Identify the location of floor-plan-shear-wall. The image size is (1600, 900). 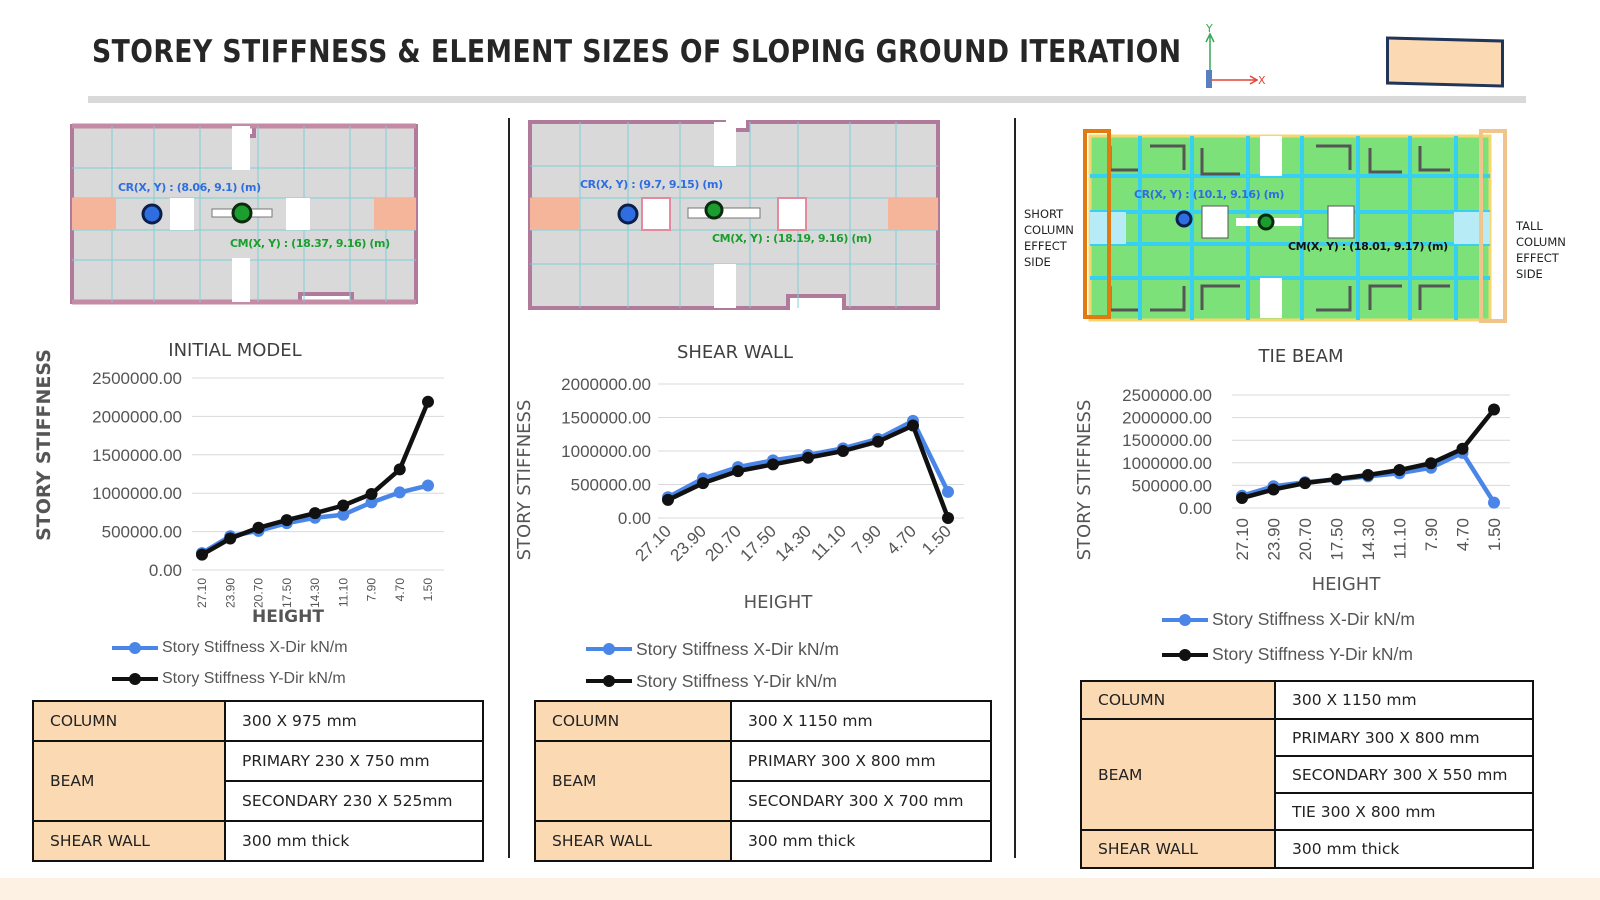
(734, 212).